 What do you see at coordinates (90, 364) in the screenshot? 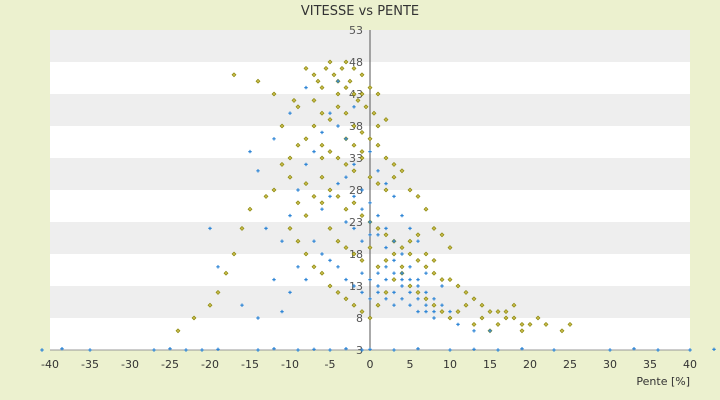
I see `x-tick-label: -35` at bounding box center [90, 364].